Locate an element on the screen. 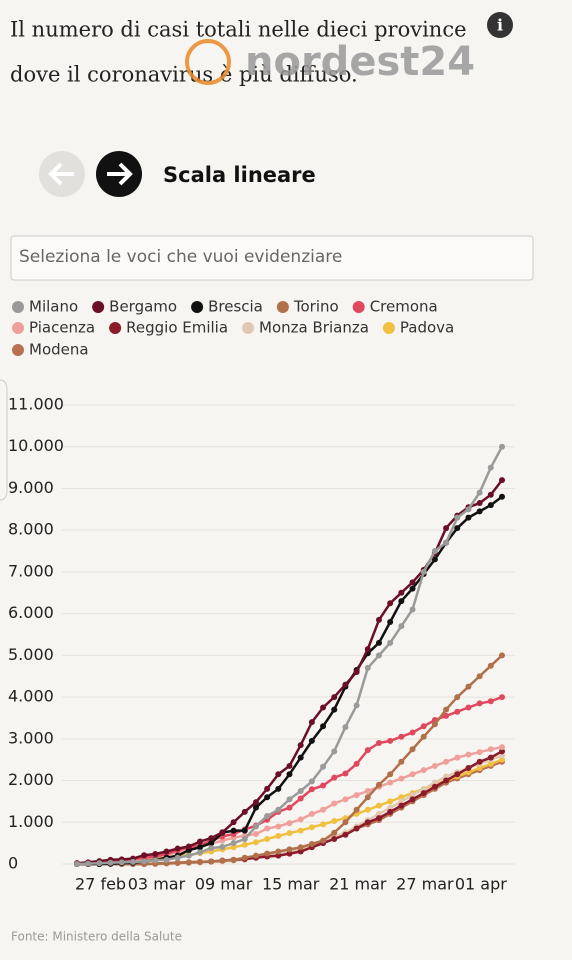 This screenshot has width=572, height=960. legend-label: Piacenza is located at coordinates (62, 328).